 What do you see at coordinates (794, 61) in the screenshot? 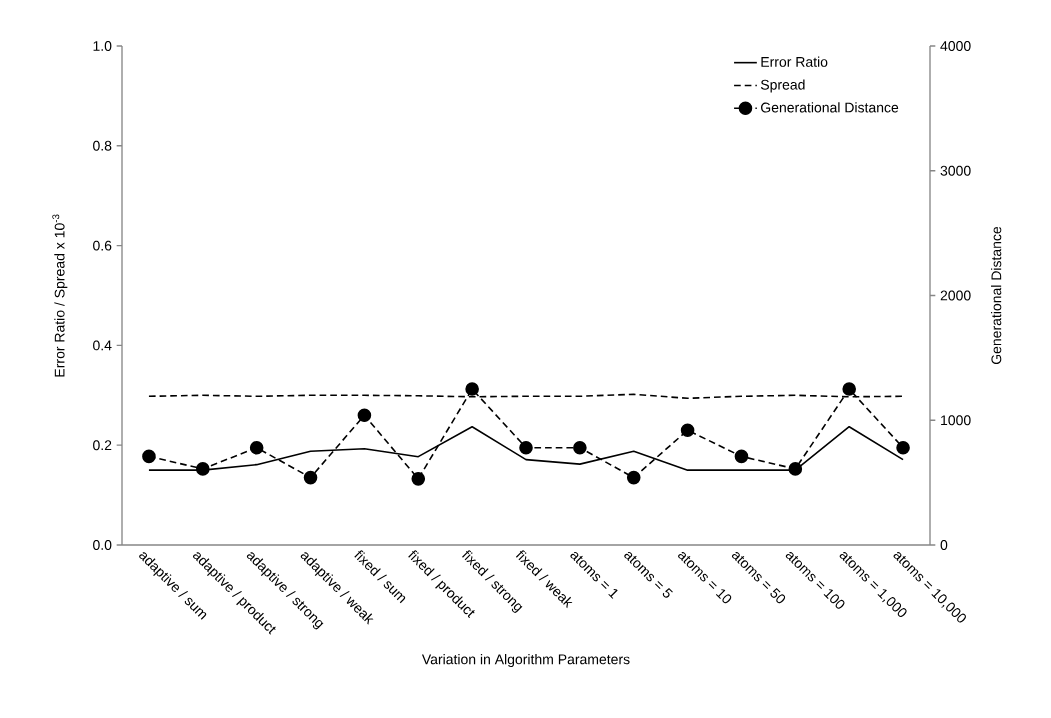
I see `legend-label: Error Ratio` at bounding box center [794, 61].